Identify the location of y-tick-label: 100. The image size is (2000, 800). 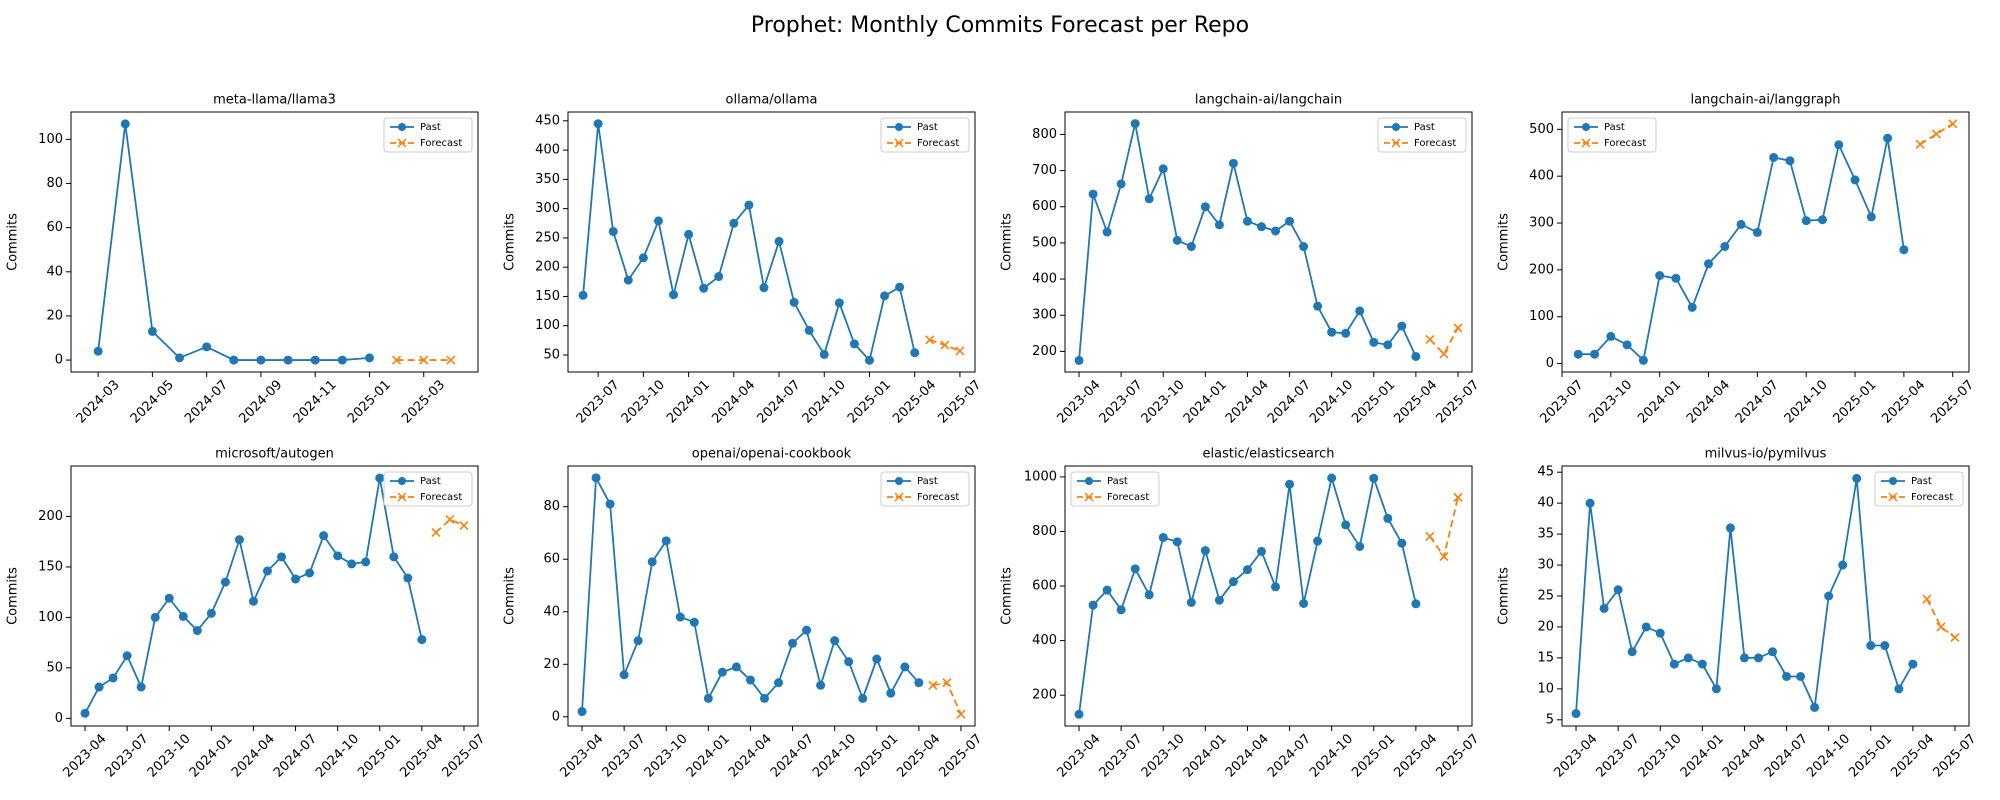
(547, 325).